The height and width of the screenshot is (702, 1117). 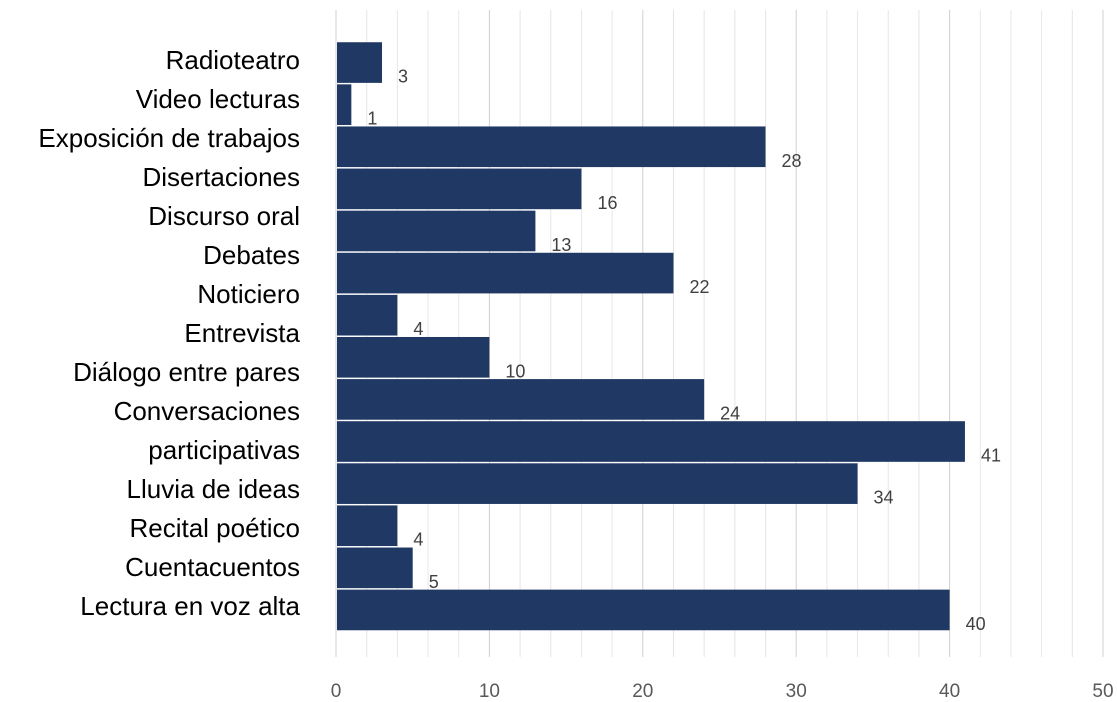 I want to click on x-tick-label: 0, so click(x=336, y=691).